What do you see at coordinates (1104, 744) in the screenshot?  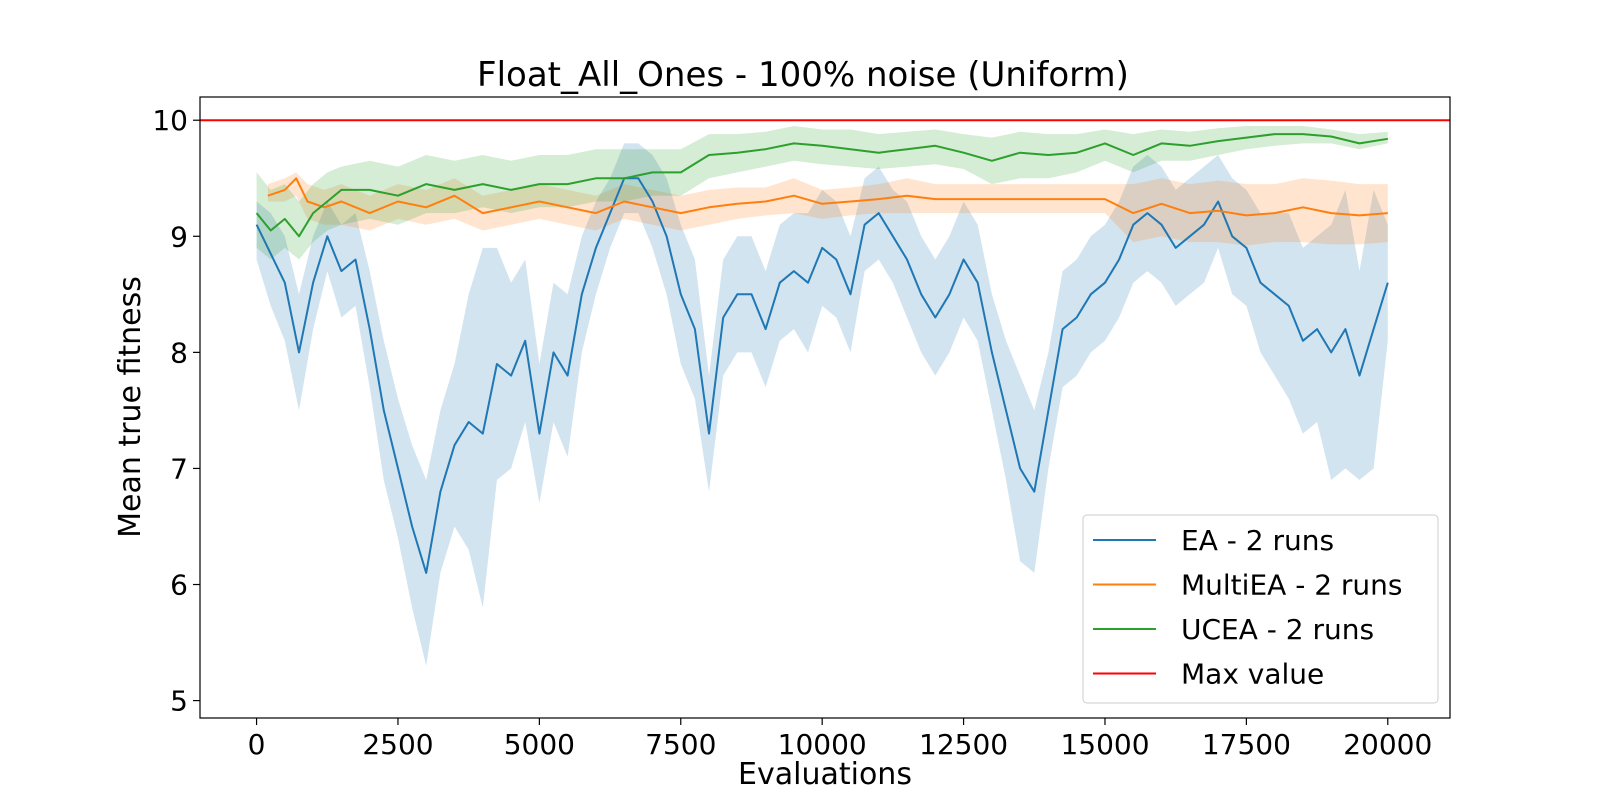 I see `x-tick-label: 15000` at bounding box center [1104, 744].